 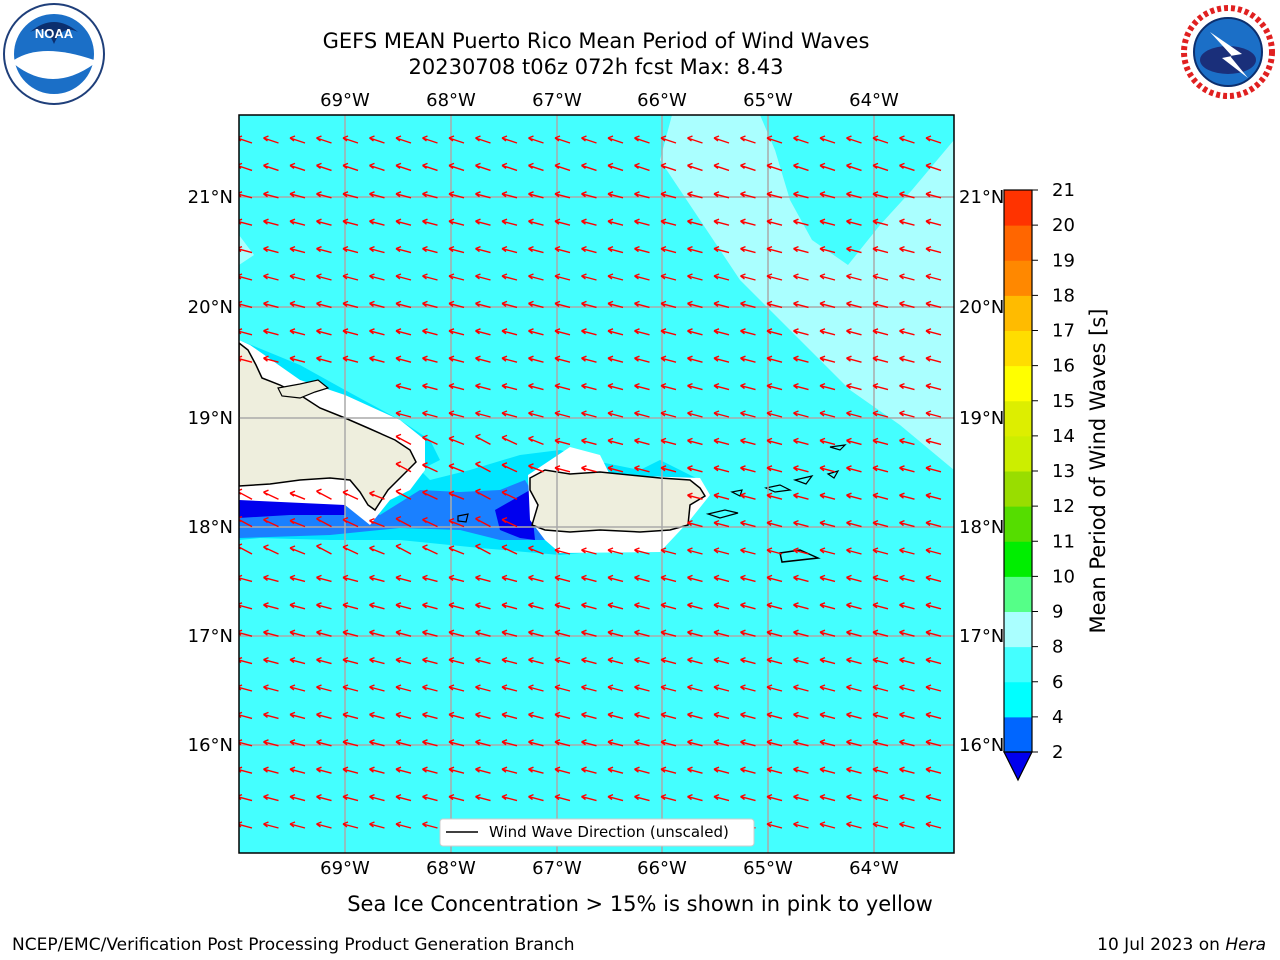 I want to click on lon-tick-top: 67°W, so click(x=557, y=100).